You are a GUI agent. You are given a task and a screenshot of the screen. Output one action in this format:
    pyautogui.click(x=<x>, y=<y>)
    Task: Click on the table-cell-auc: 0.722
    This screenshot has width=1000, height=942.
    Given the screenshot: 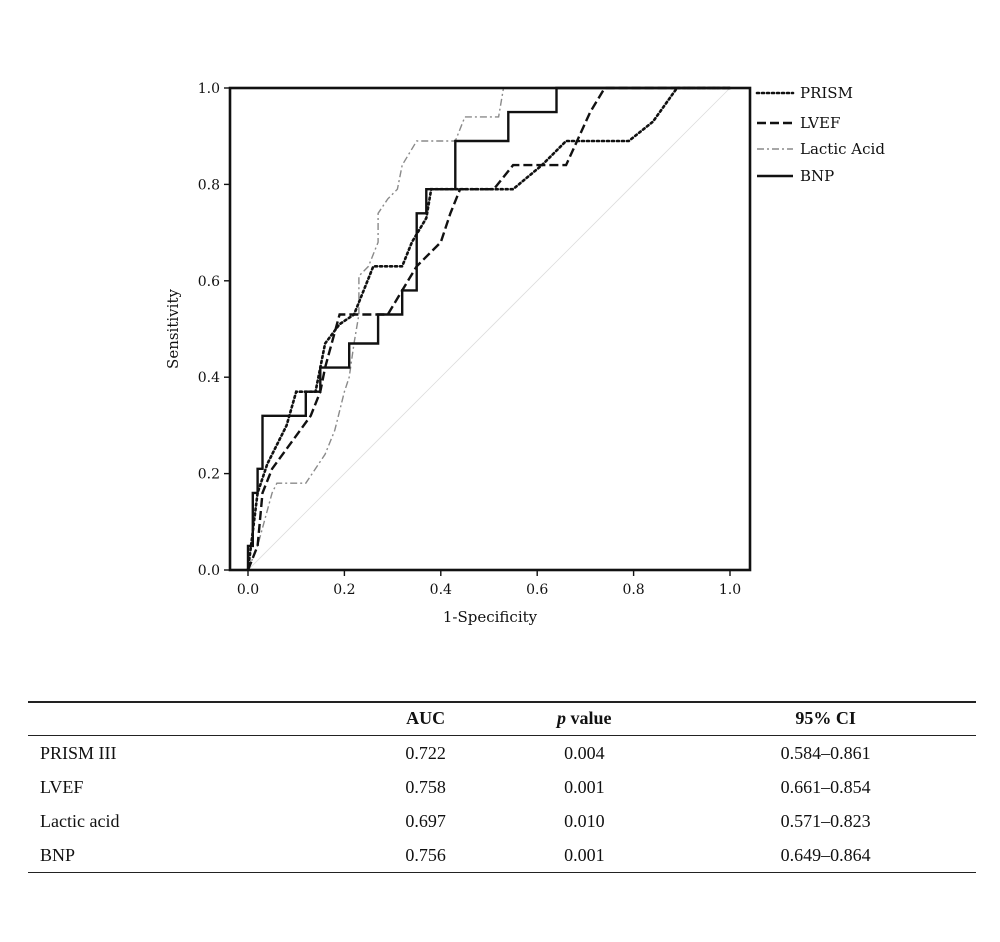 What is the action you would take?
    pyautogui.click(x=425, y=752)
    